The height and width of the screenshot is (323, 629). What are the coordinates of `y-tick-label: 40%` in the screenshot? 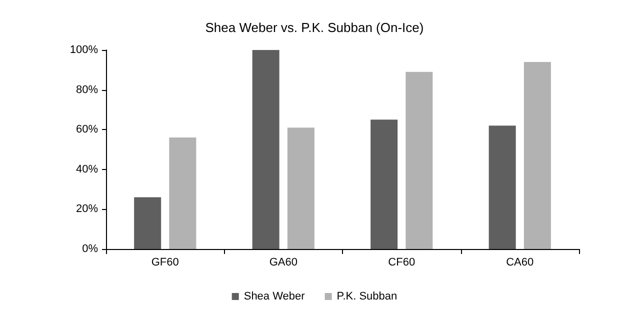 It's located at (87, 169).